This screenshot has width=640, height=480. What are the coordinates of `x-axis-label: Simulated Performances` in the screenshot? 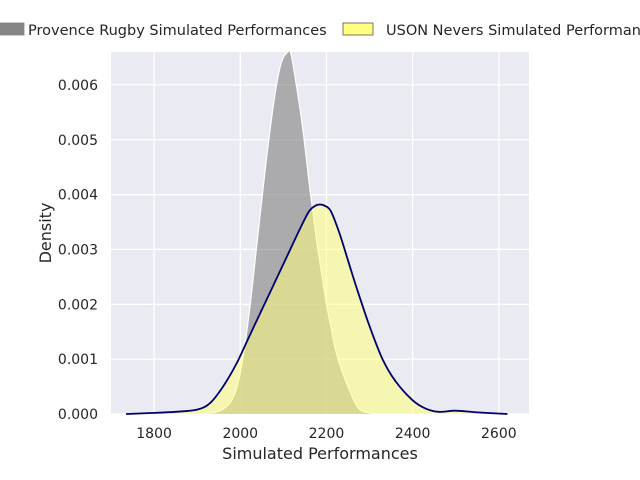 It's located at (320, 453).